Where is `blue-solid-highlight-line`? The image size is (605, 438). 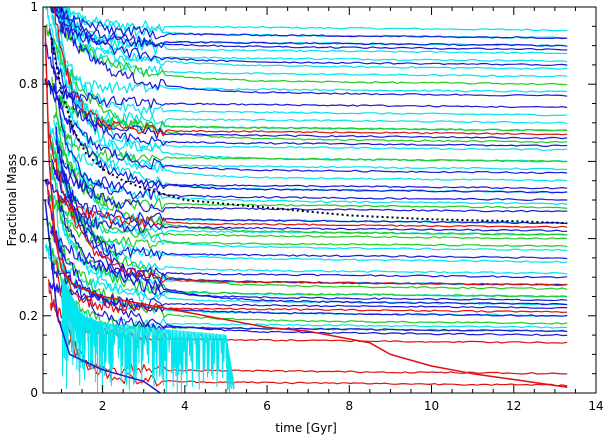 blue-solid-highlight-line is located at coordinates (102, 296).